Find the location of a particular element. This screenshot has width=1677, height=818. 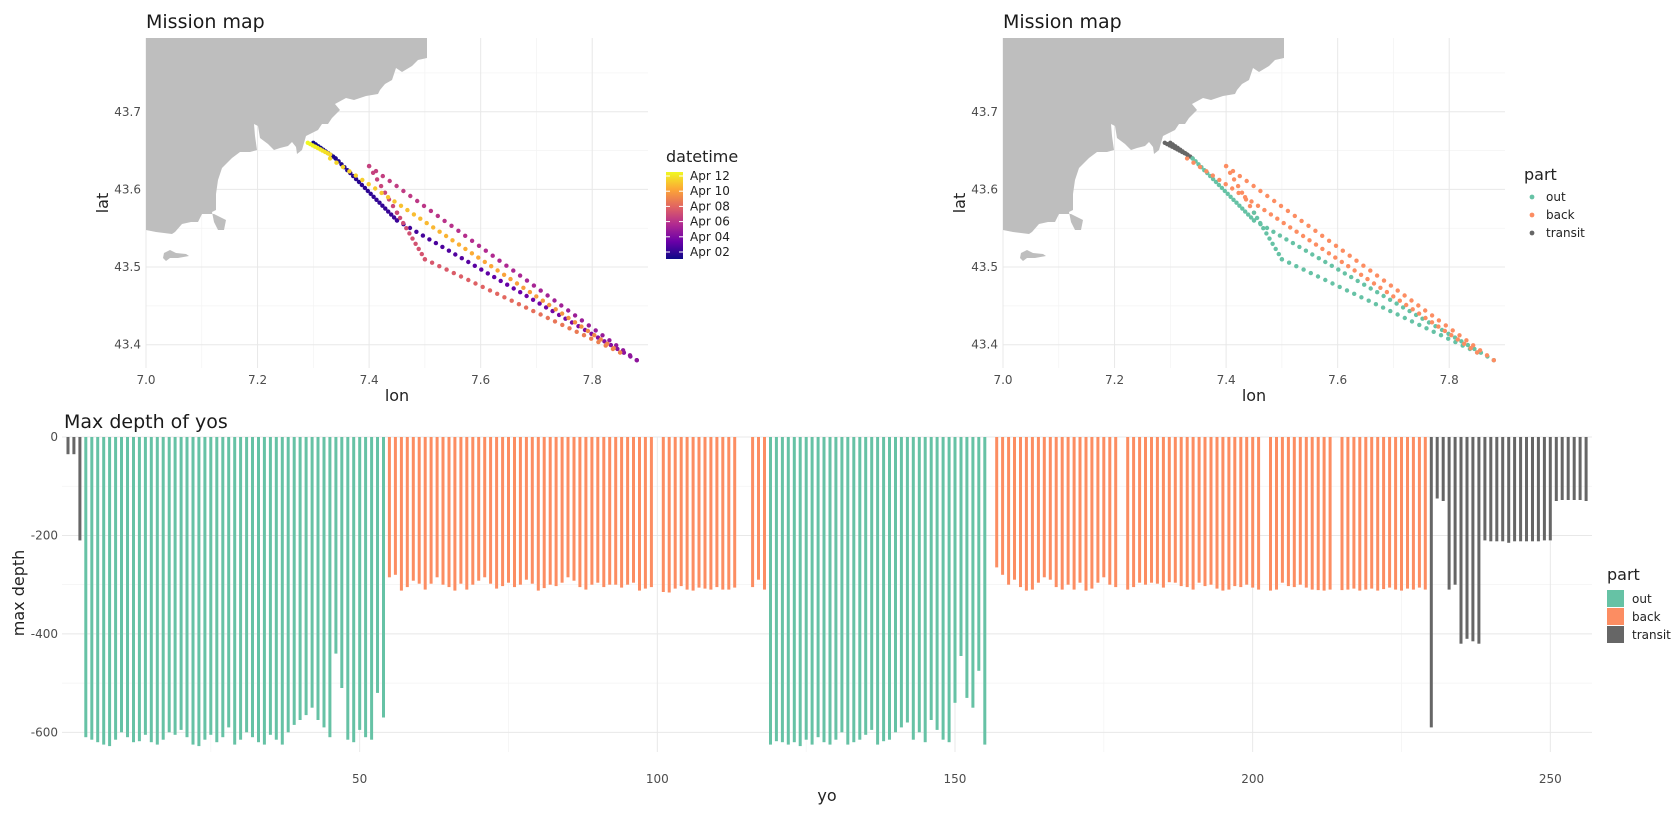

map2-tick-labels: 7.0 7.2 7.4 7.6 7.8 43.4 43.5 43.6 43.7 is located at coordinates (1214, 246).